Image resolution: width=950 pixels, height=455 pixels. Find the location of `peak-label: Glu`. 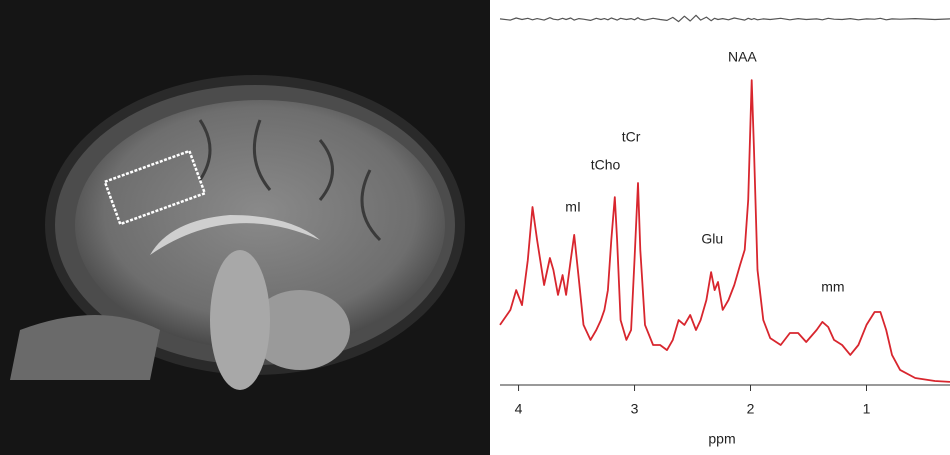

peak-label: Glu is located at coordinates (712, 239).